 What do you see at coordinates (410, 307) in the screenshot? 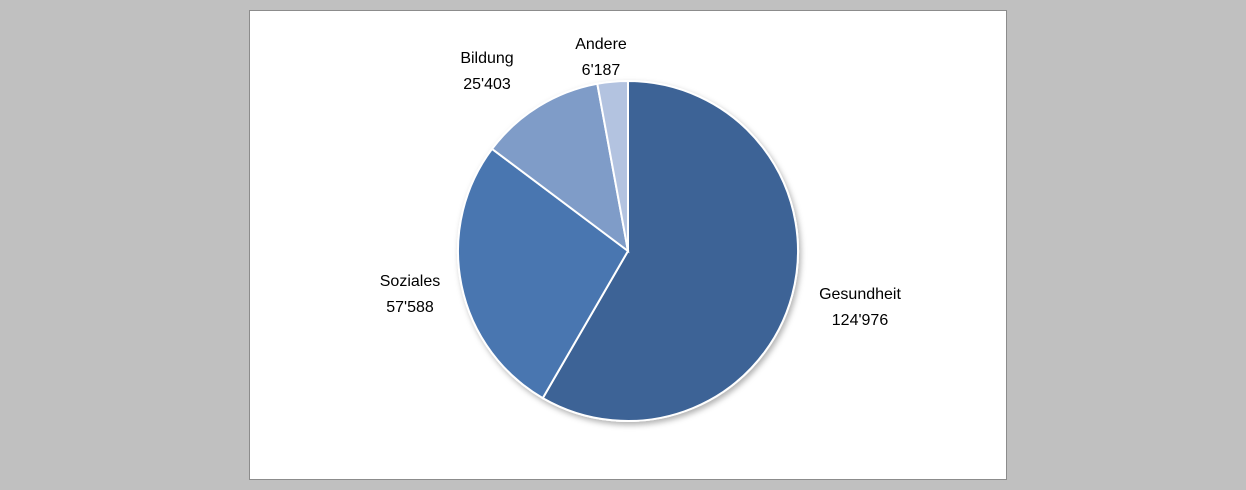
I see `slice-label-value: 57'588` at bounding box center [410, 307].